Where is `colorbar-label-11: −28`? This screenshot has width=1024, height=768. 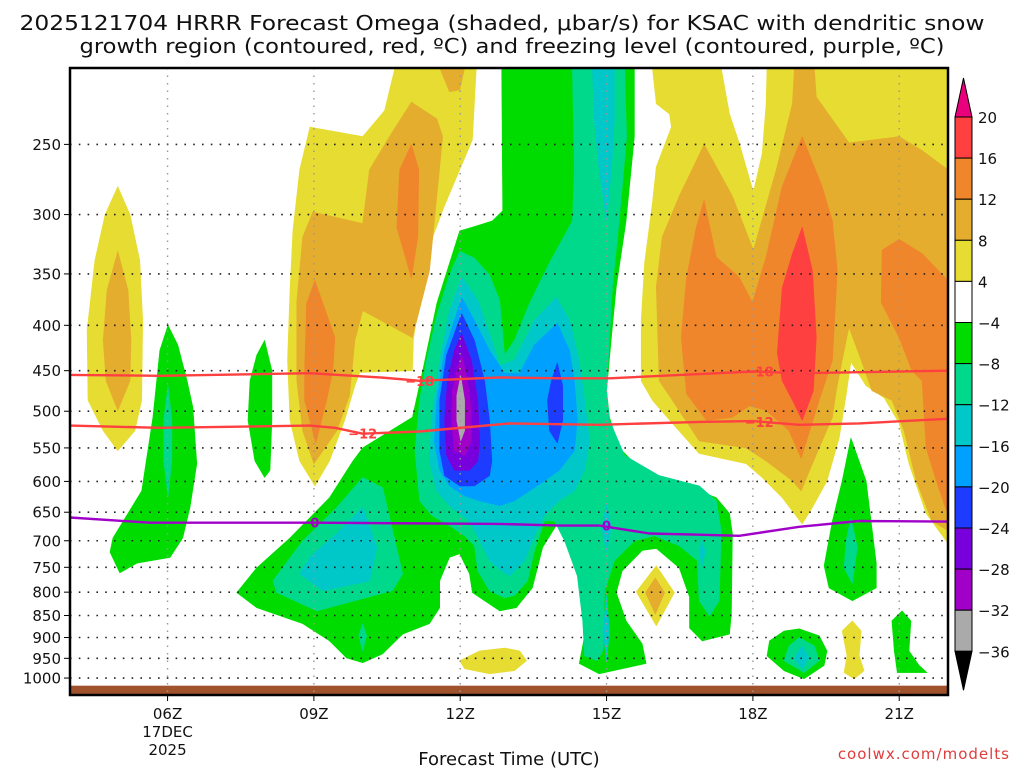
colorbar-label-11: −28 is located at coordinates (994, 570).